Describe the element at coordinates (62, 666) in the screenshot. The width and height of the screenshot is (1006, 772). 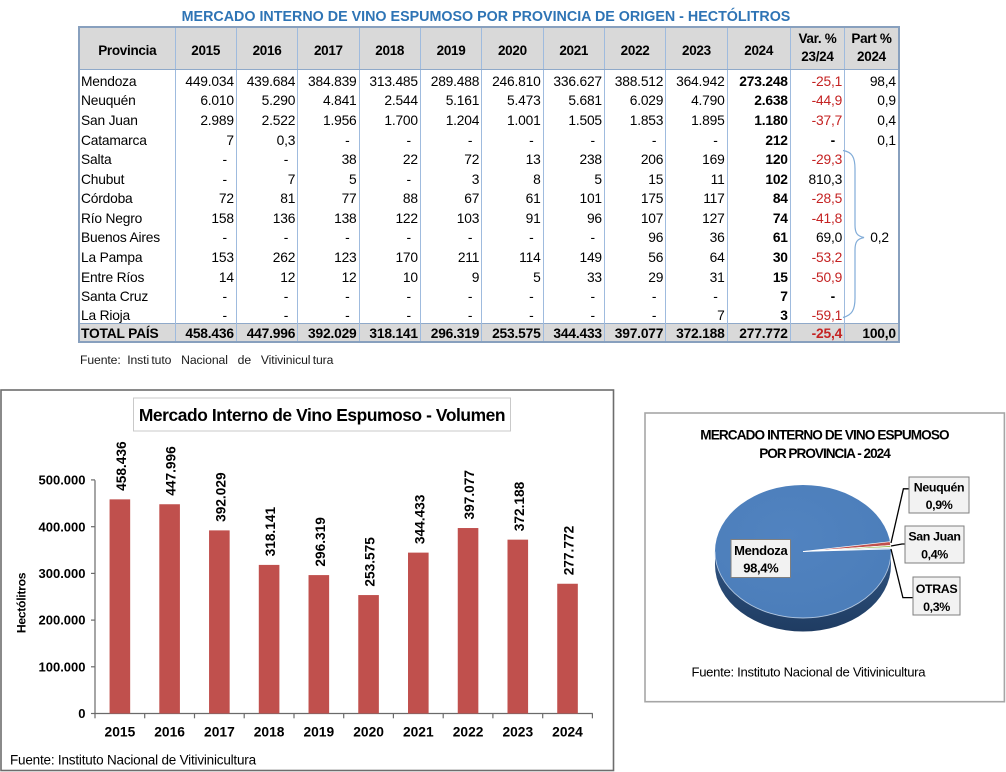
I see `svg-text: 100.000` at that location.